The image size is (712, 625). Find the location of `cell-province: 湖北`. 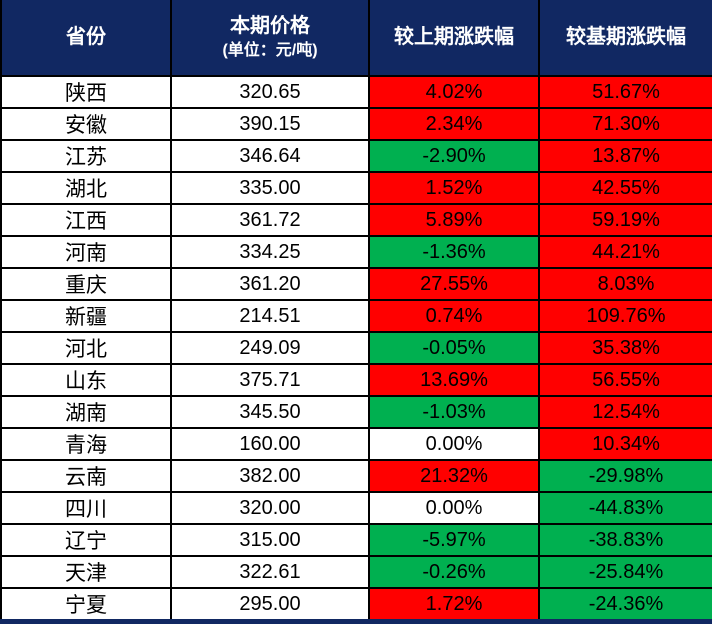

cell-province: 湖北 is located at coordinates (86, 188).